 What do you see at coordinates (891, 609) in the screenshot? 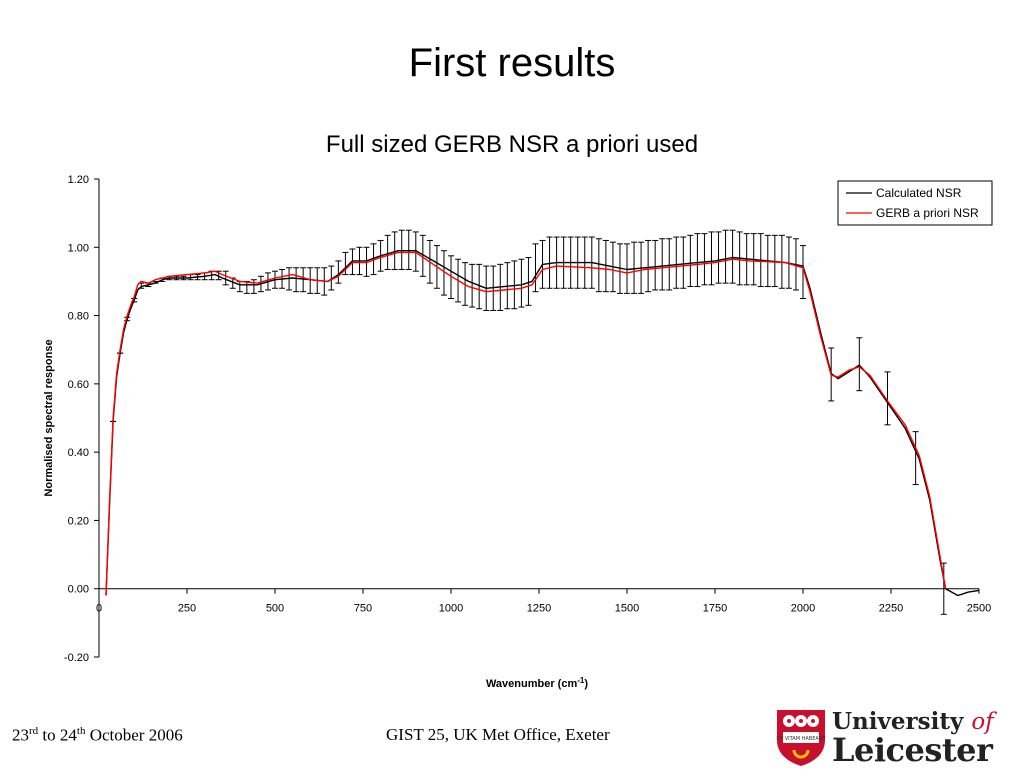
I see `x-tick-label: 2250` at bounding box center [891, 609].